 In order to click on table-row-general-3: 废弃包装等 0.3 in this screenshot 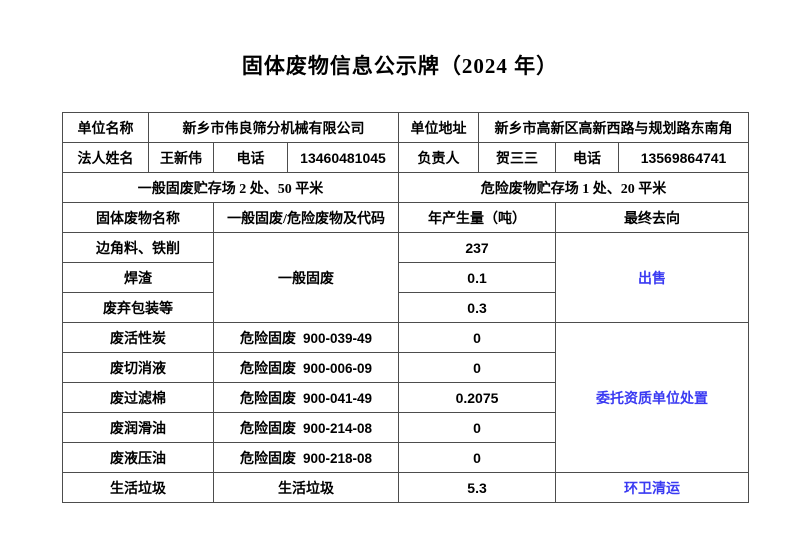, I will do `click(405, 307)`.